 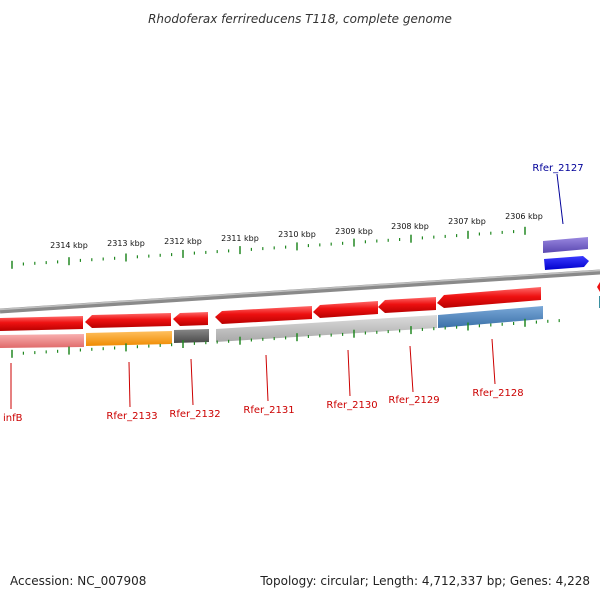 What do you see at coordinates (467, 221) in the screenshot?
I see `scale-tick-label: 2307 kbp` at bounding box center [467, 221].